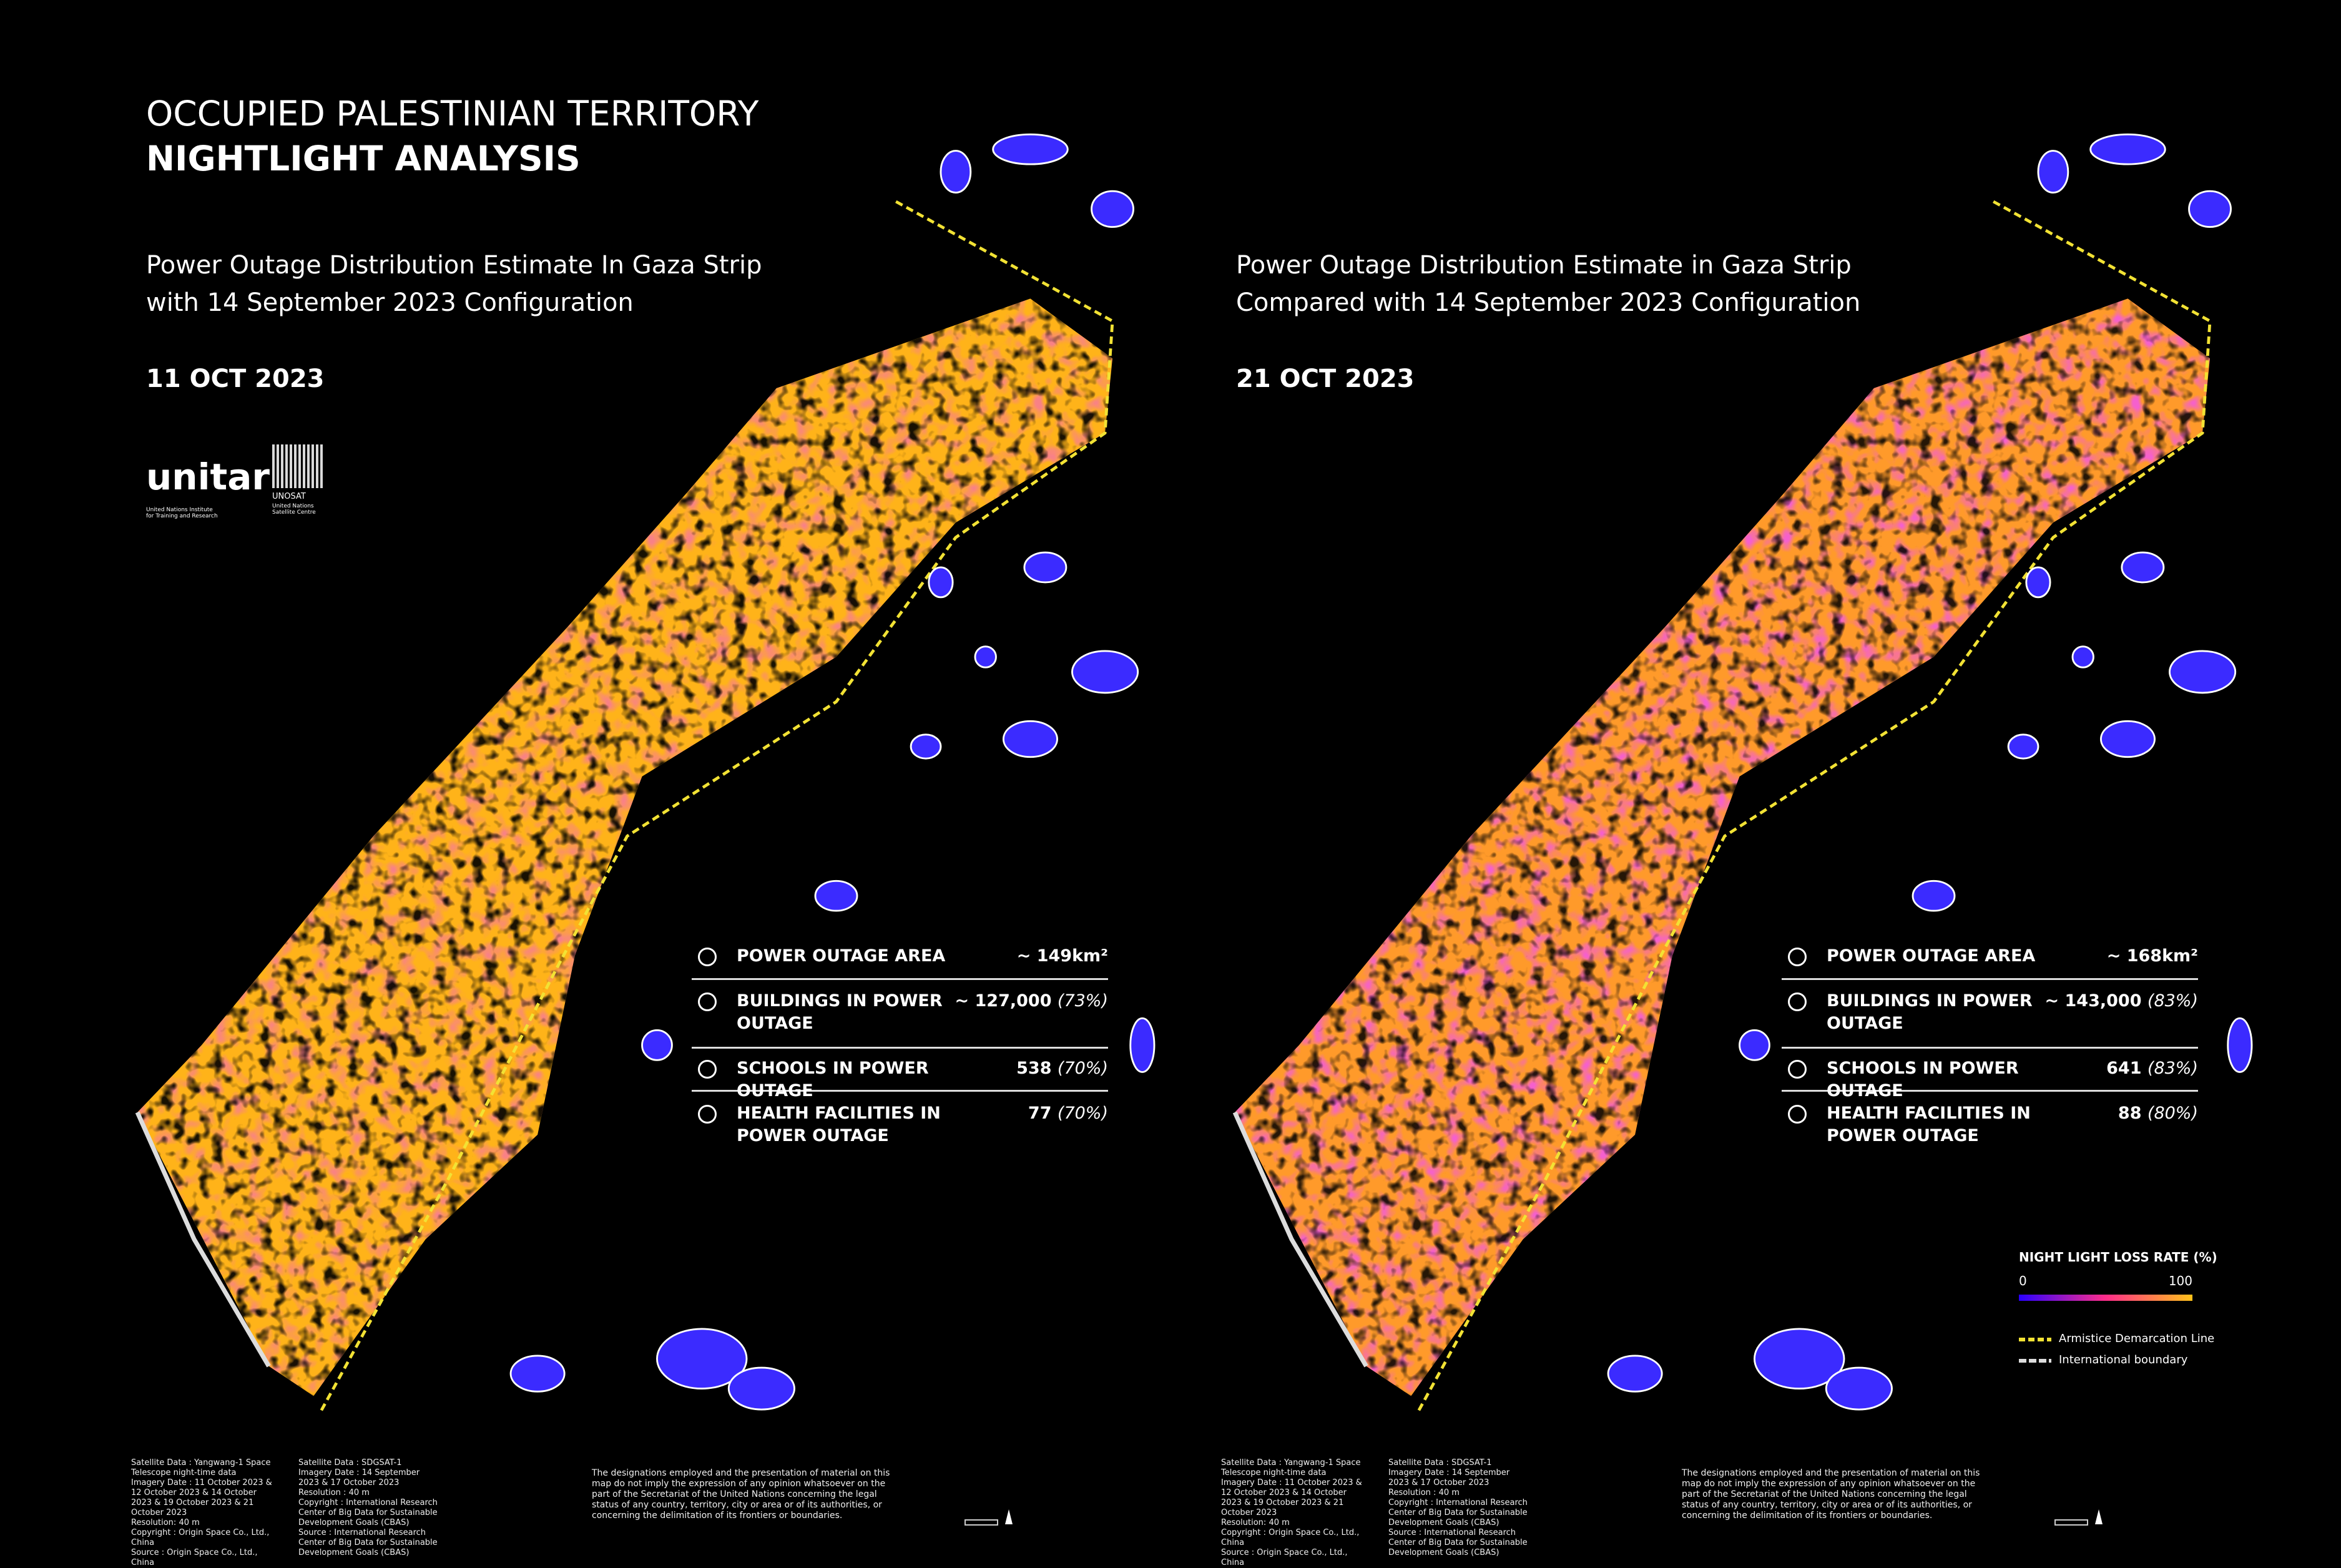 This screenshot has height=1568, width=2341. What do you see at coordinates (2124, 1068) in the screenshot?
I see `stat-number: 641` at bounding box center [2124, 1068].